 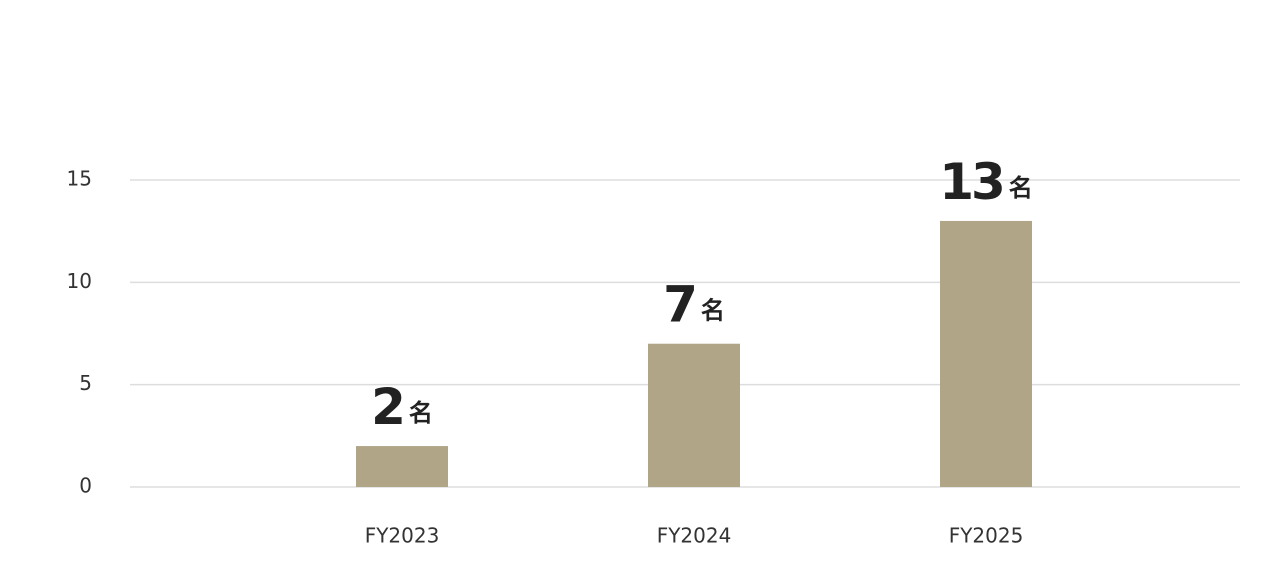 I want to click on x-tick-label: FY2024, so click(x=694, y=536).